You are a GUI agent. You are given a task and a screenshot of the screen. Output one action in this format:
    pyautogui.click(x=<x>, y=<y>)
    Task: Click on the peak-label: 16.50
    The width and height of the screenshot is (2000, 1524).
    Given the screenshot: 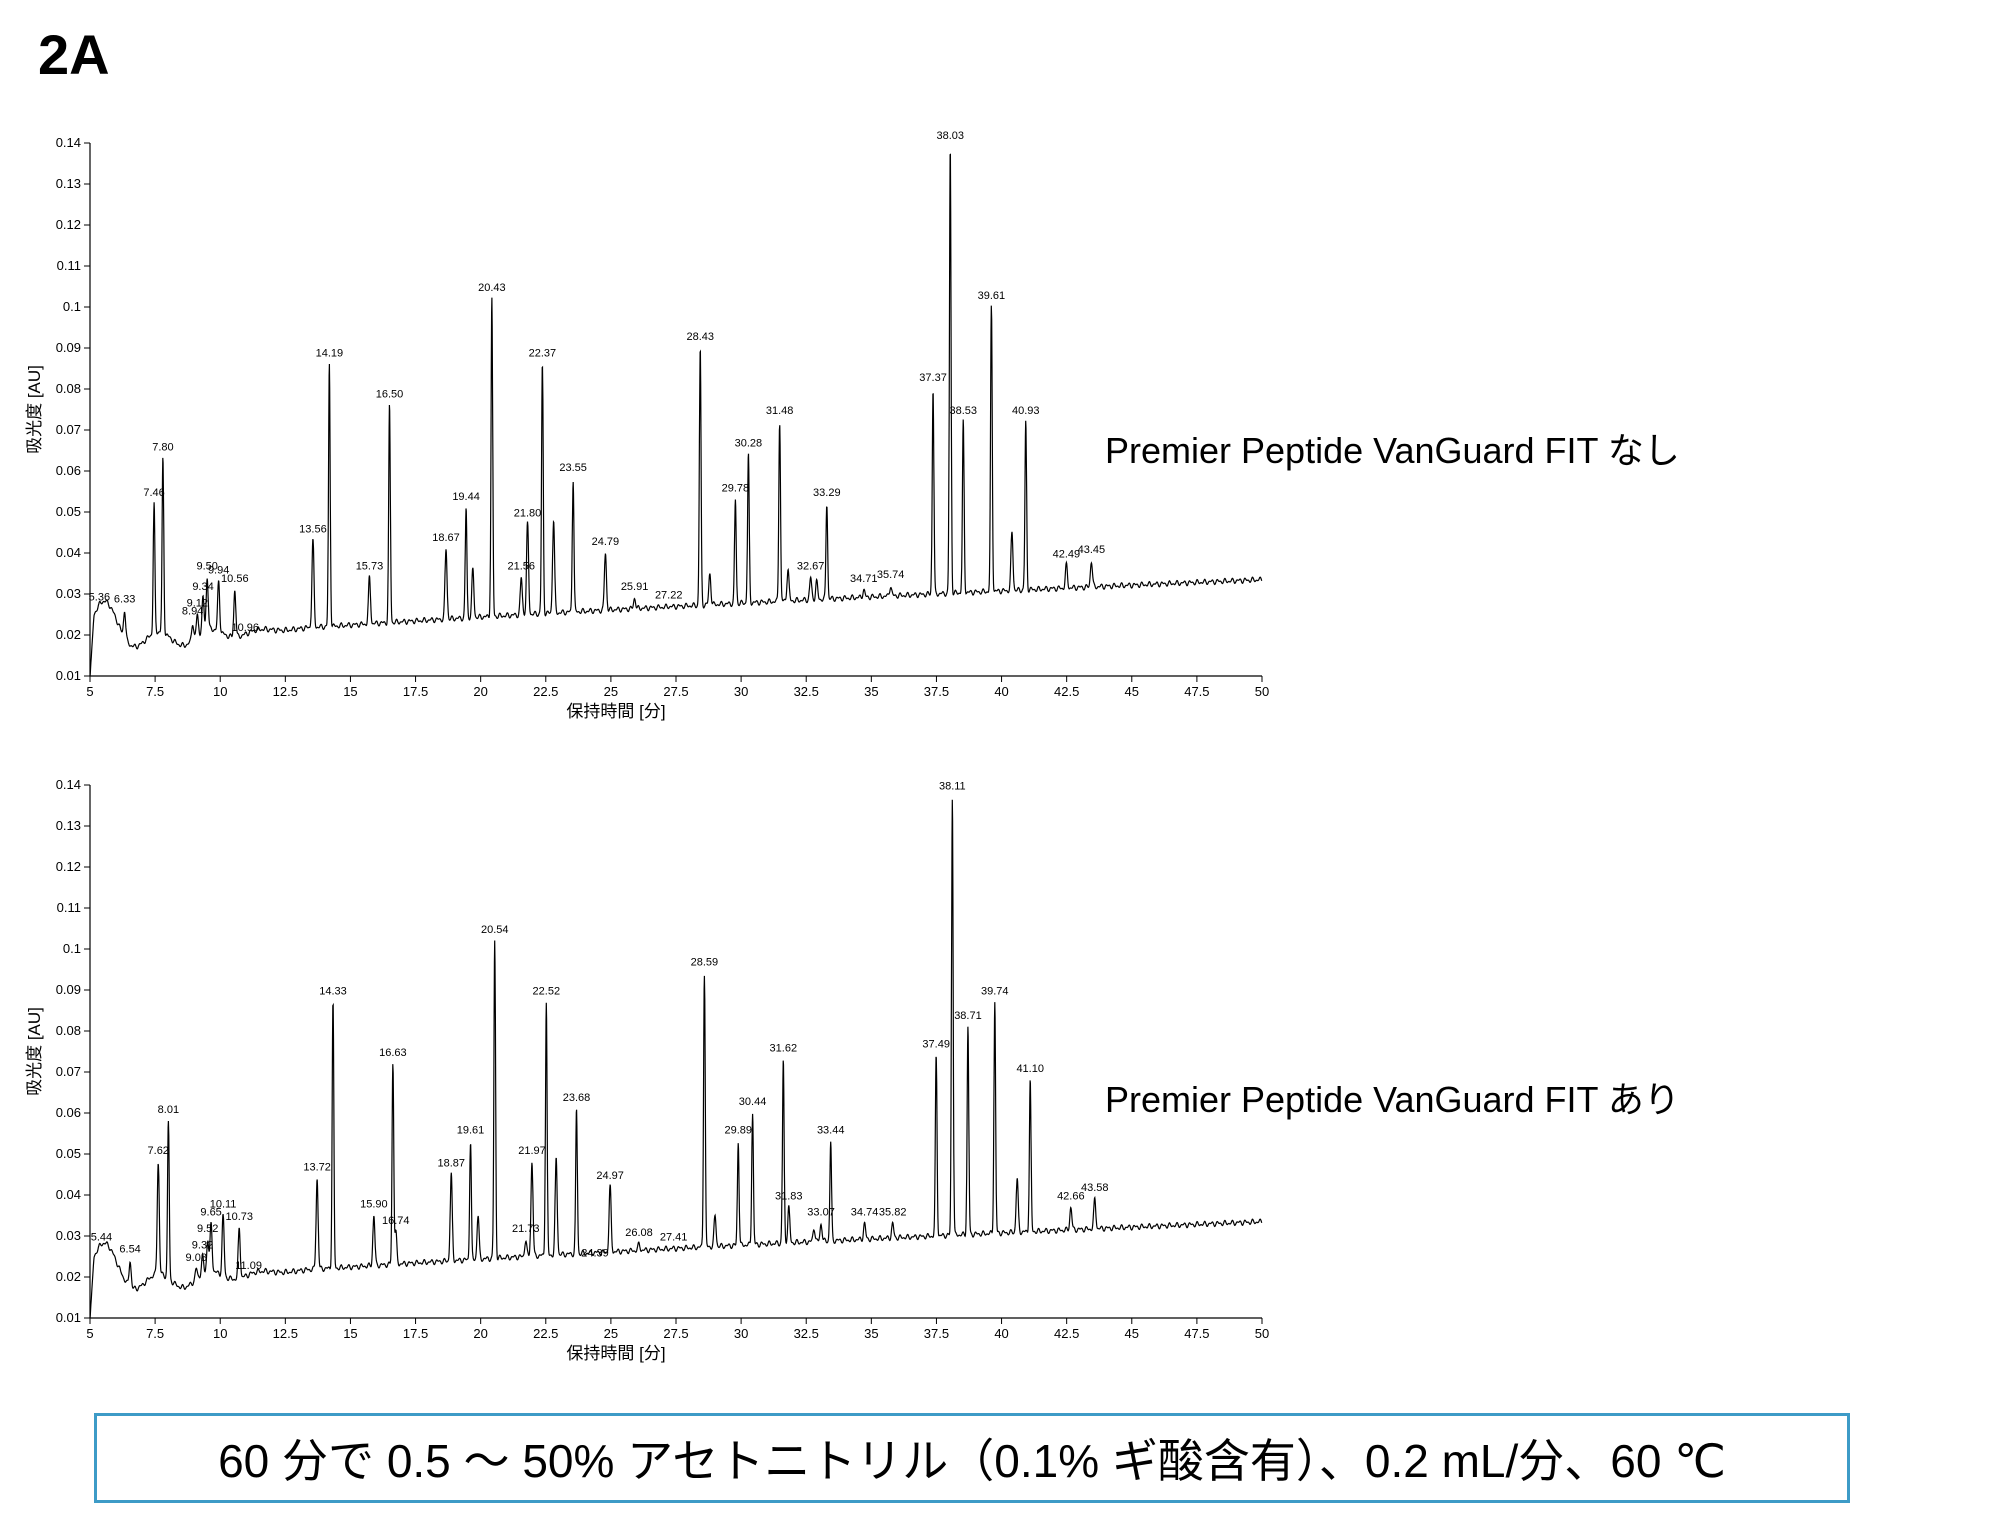 What is the action you would take?
    pyautogui.click(x=390, y=394)
    